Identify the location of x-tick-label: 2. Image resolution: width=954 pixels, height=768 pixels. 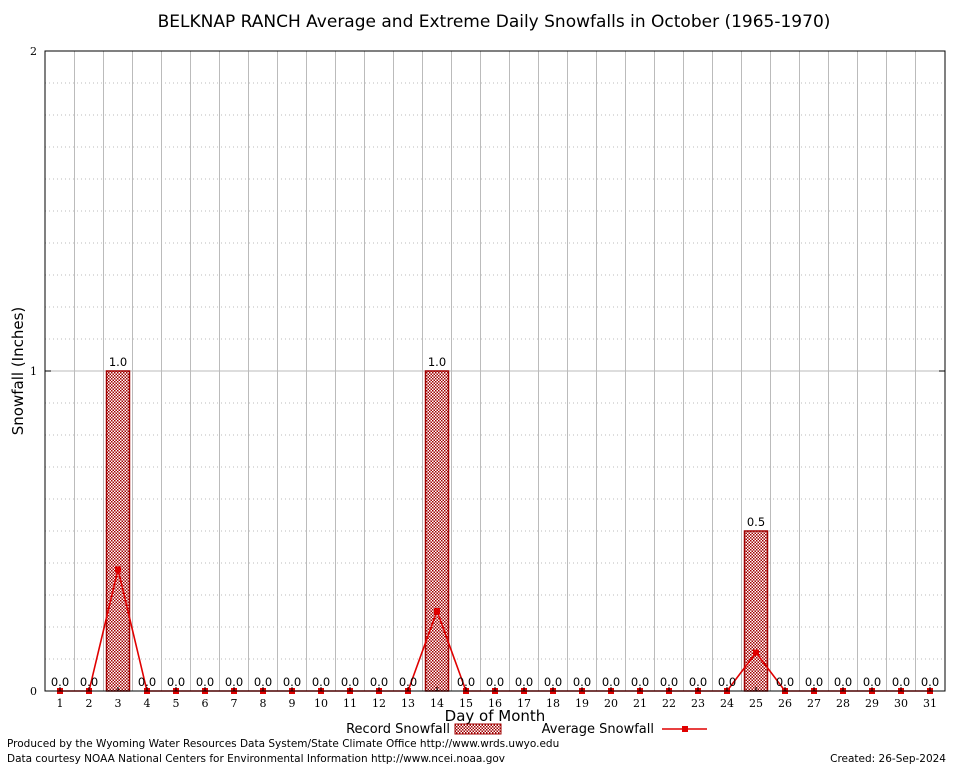
(89, 703).